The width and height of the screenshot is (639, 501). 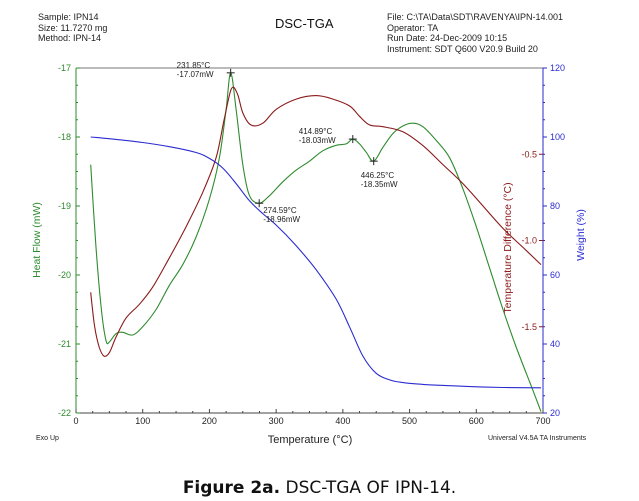 What do you see at coordinates (557, 68) in the screenshot?
I see `weight-tick-label: 120` at bounding box center [557, 68].